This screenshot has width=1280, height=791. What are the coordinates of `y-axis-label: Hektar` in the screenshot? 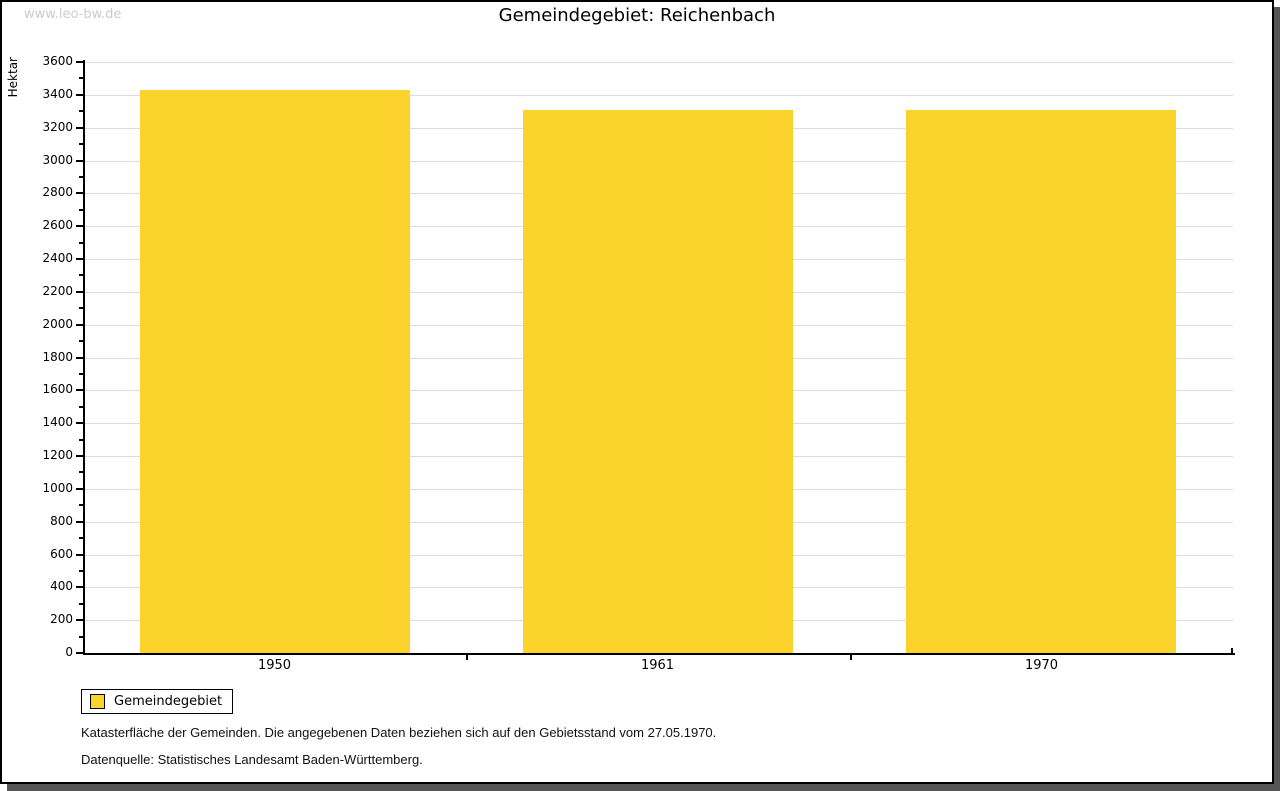 It's located at (13, 77).